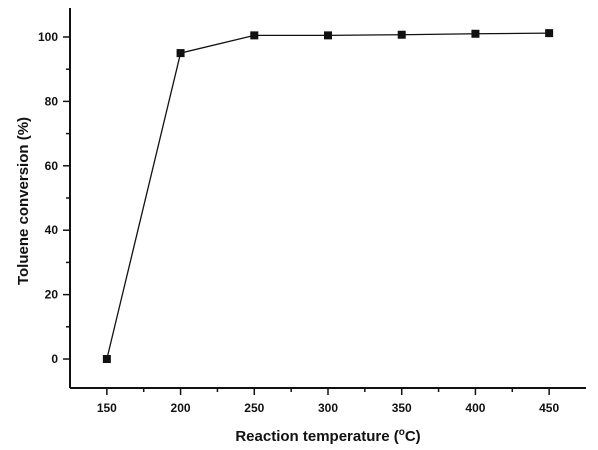  Describe the element at coordinates (475, 408) in the screenshot. I see `x-tick-label: 400` at that location.